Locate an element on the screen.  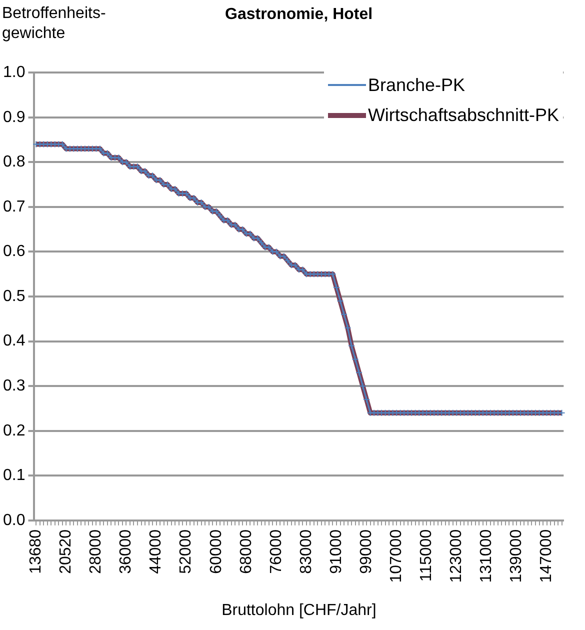
x-tick-label: 91000 is located at coordinates (336, 551).